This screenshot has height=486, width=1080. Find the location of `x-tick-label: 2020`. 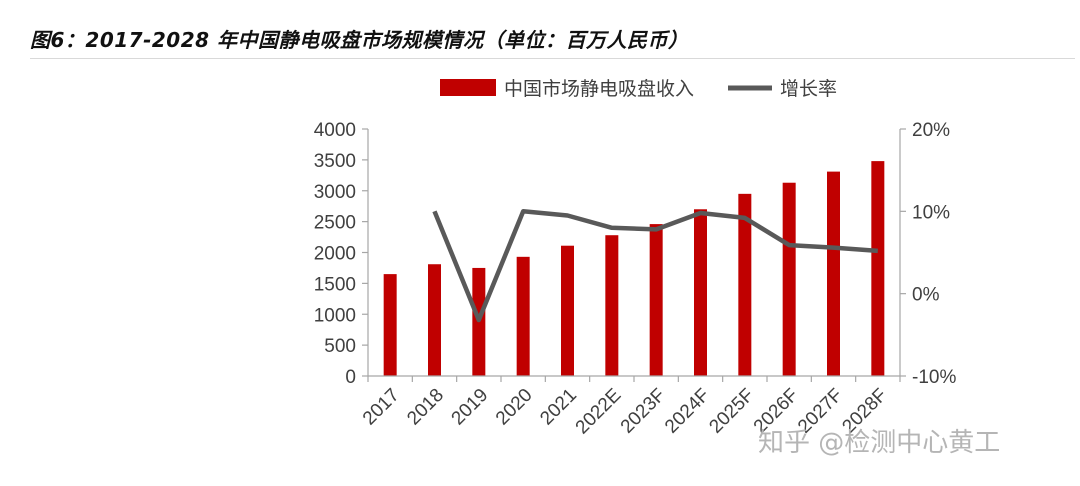

x-tick-label: 2020 is located at coordinates (514, 407).